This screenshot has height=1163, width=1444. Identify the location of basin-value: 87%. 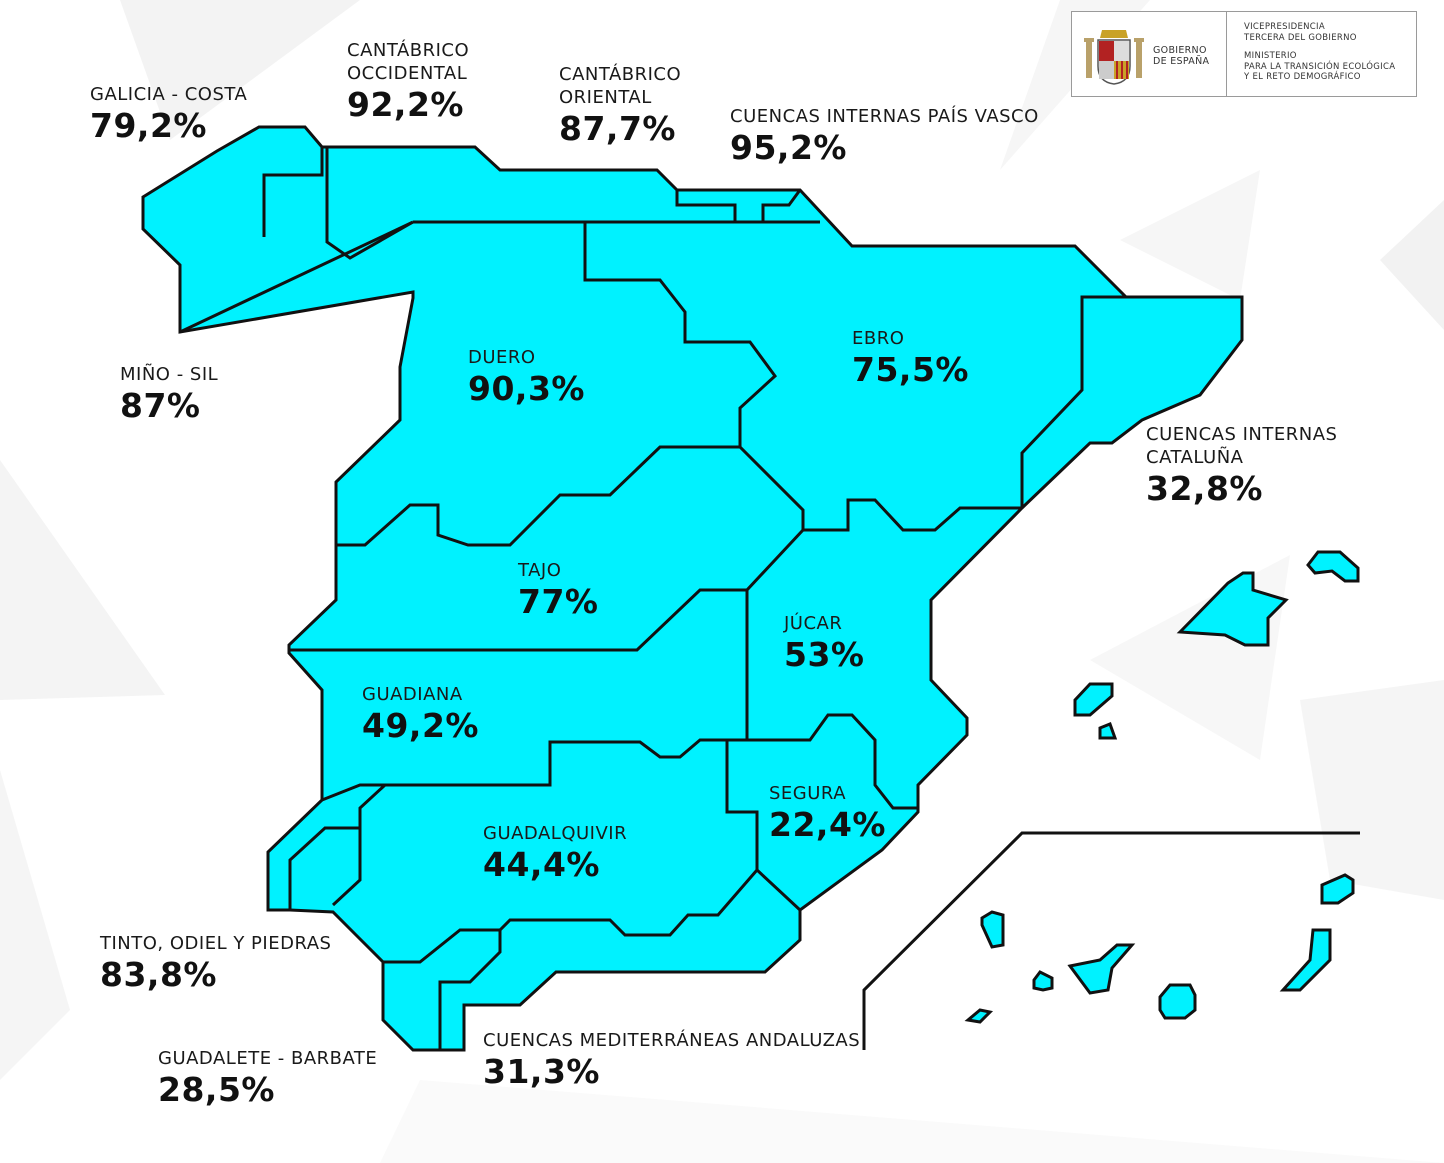
(160, 405).